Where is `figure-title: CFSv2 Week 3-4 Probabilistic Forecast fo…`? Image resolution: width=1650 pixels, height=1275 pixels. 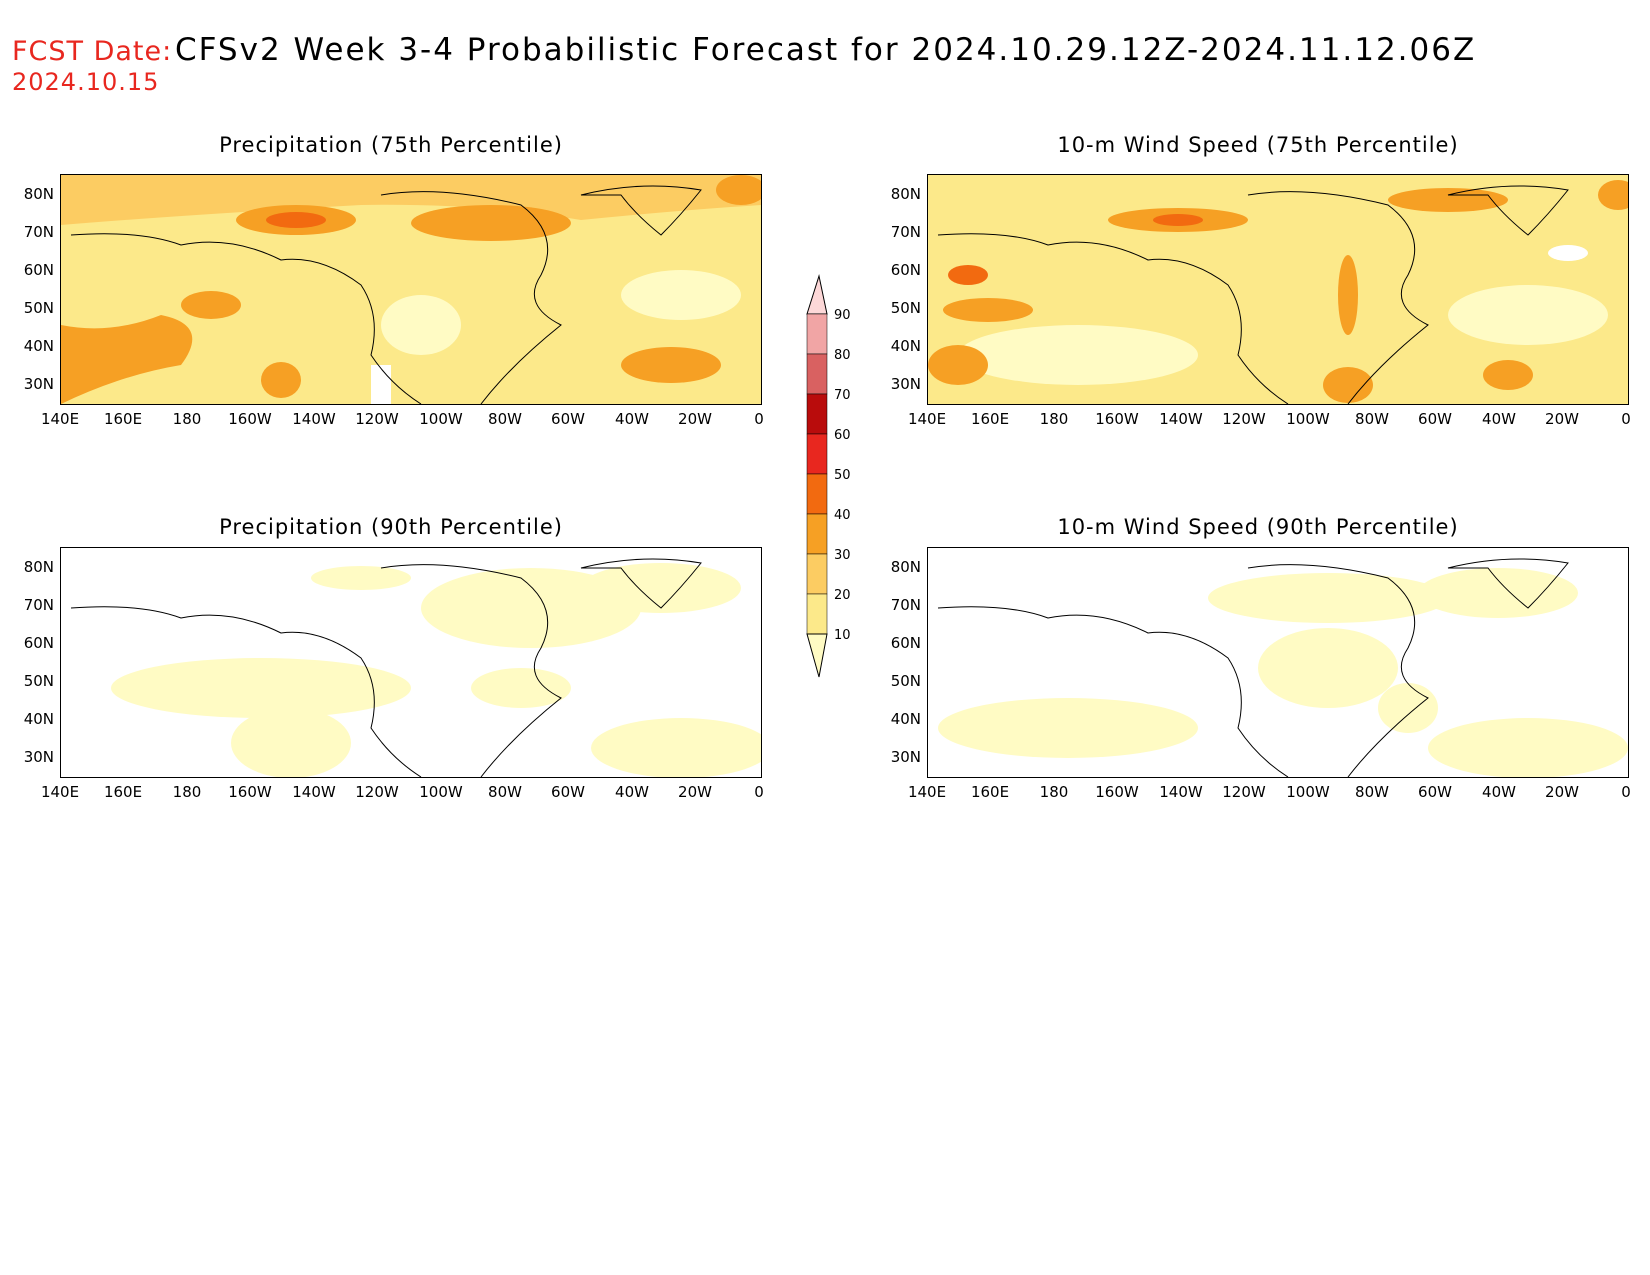 figure-title: CFSv2 Week 3-4 Probabilistic Forecast fo… is located at coordinates (826, 50).